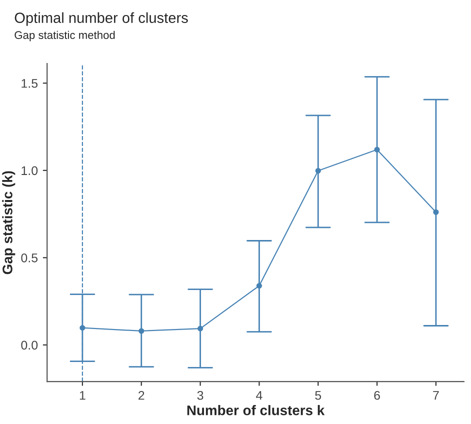 The width and height of the screenshot is (471, 424). Describe the element at coordinates (30, 171) in the screenshot. I see `y-tick-label: 1.0` at that location.